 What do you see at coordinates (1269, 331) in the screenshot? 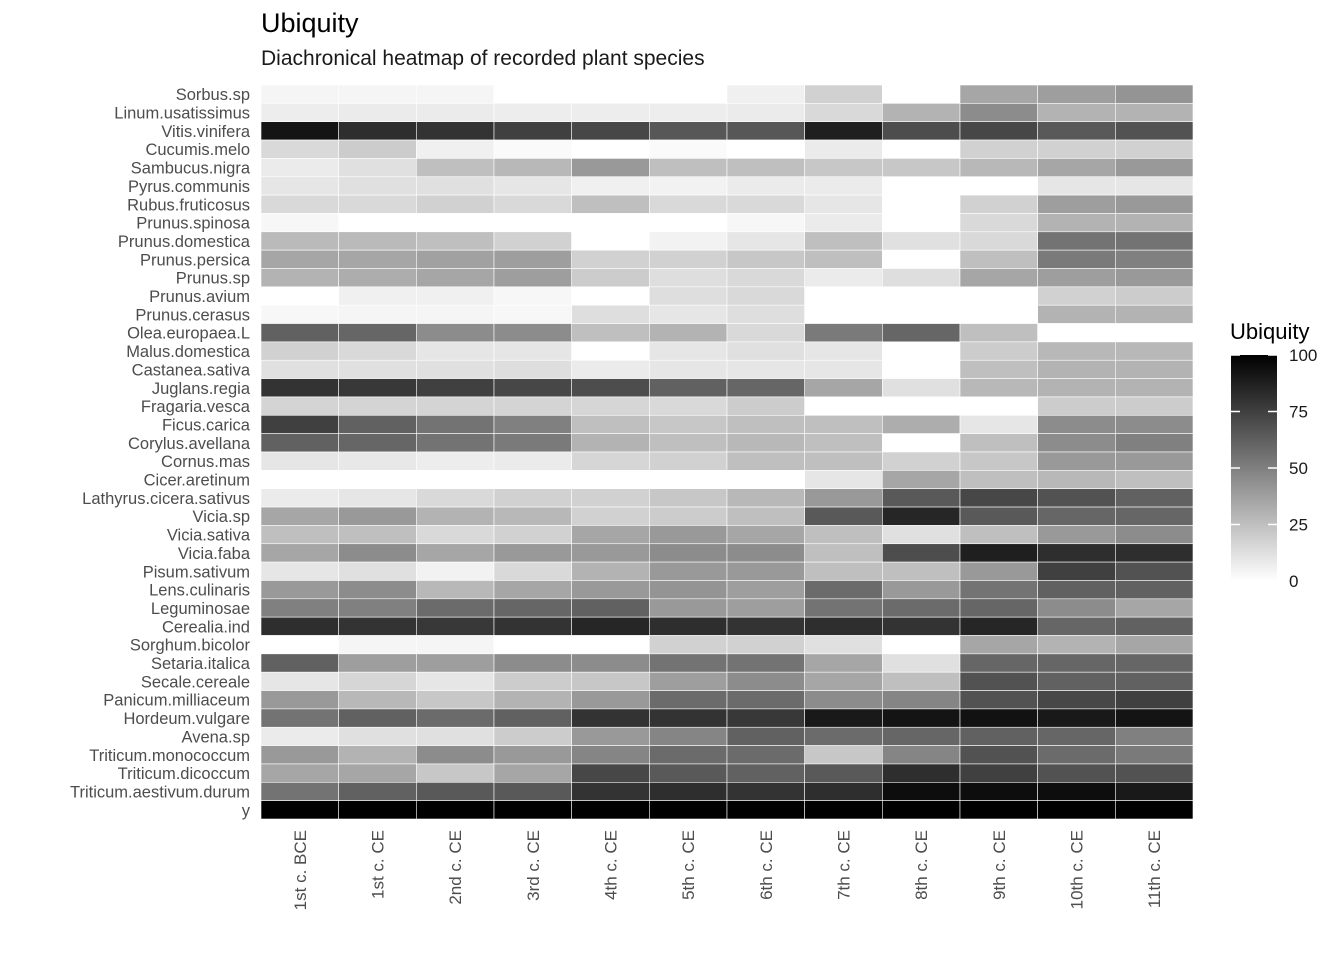
I see `legend-title: Ubiquity` at bounding box center [1269, 331].